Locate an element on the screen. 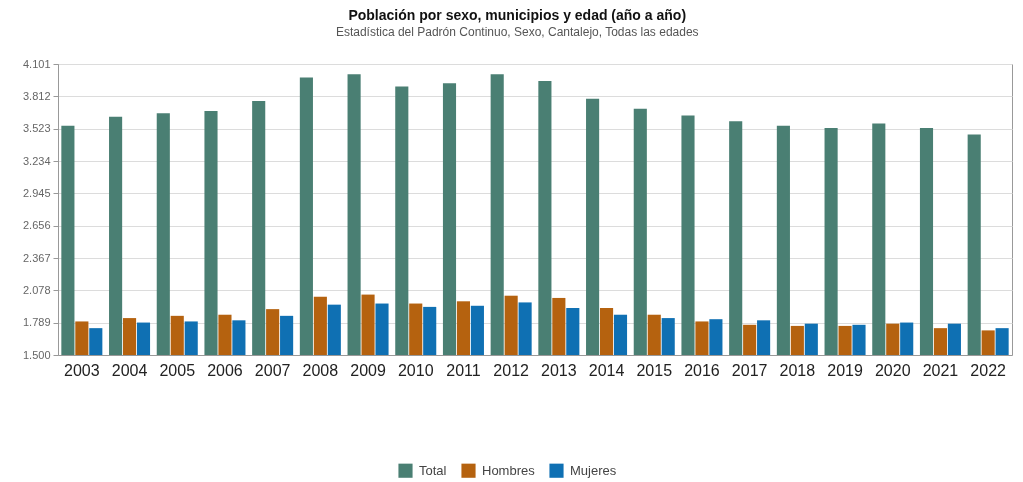 The height and width of the screenshot is (482, 1023). chart-title: Población por sexo, municipios y edad (año a año) is located at coordinates (517, 15).